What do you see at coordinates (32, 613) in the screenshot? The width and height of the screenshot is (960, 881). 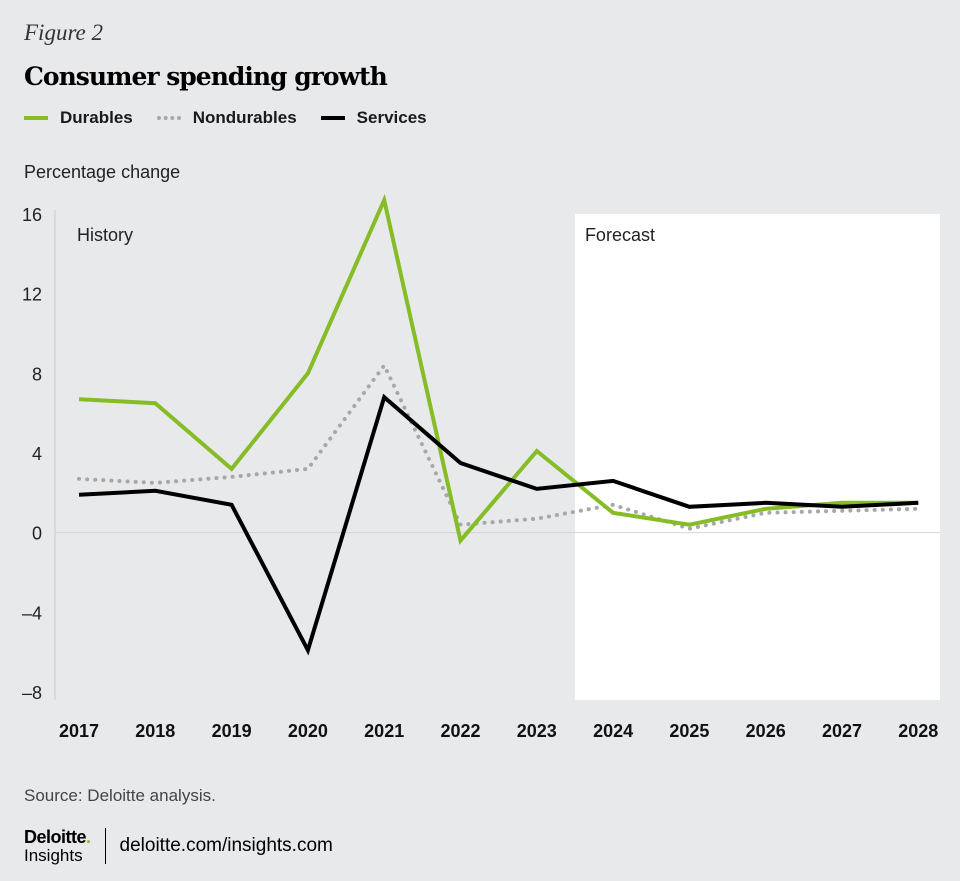 I see `y-tick-label: –4` at bounding box center [32, 613].